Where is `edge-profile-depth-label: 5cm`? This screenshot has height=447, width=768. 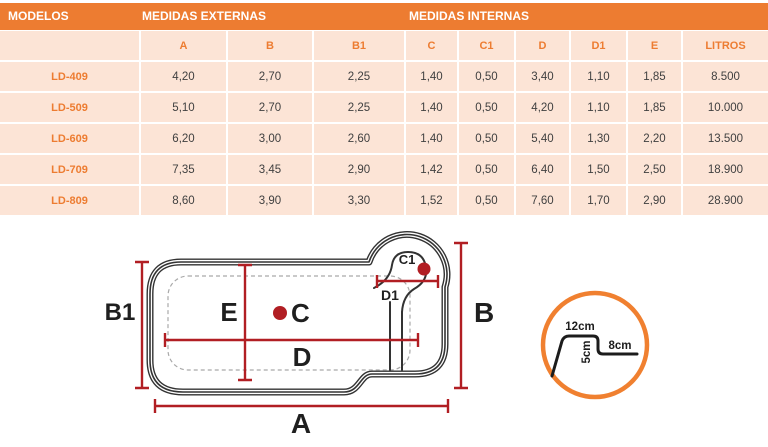 edge-profile-depth-label: 5cm is located at coordinates (587, 351).